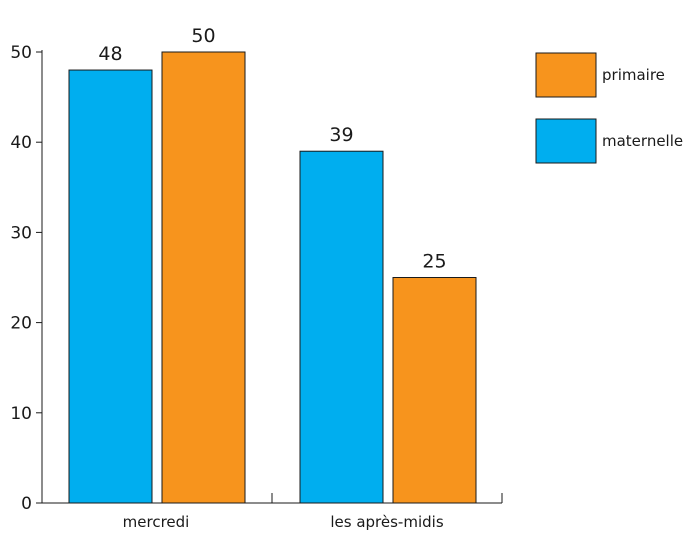 The image size is (692, 534). Describe the element at coordinates (272, 512) in the screenshot. I see `x-axis: mercredi les après-midis` at that location.